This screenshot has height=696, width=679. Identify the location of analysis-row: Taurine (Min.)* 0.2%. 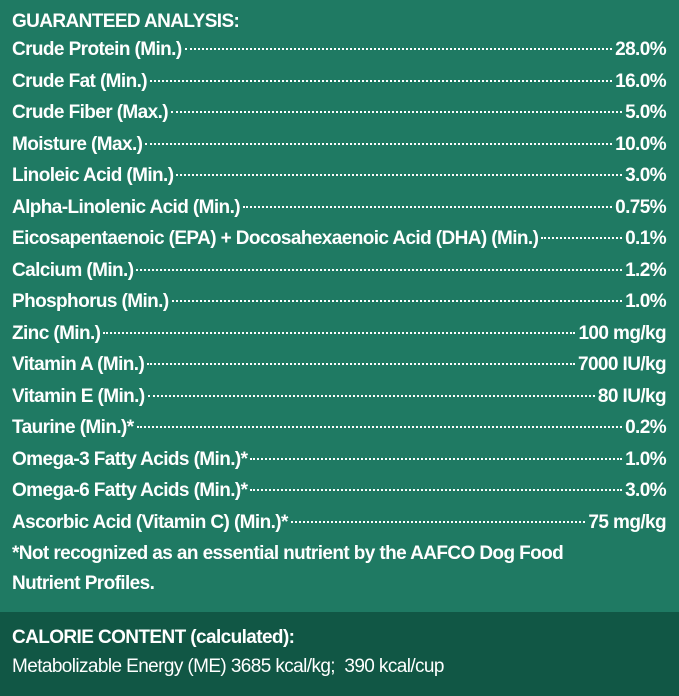
(339, 428).